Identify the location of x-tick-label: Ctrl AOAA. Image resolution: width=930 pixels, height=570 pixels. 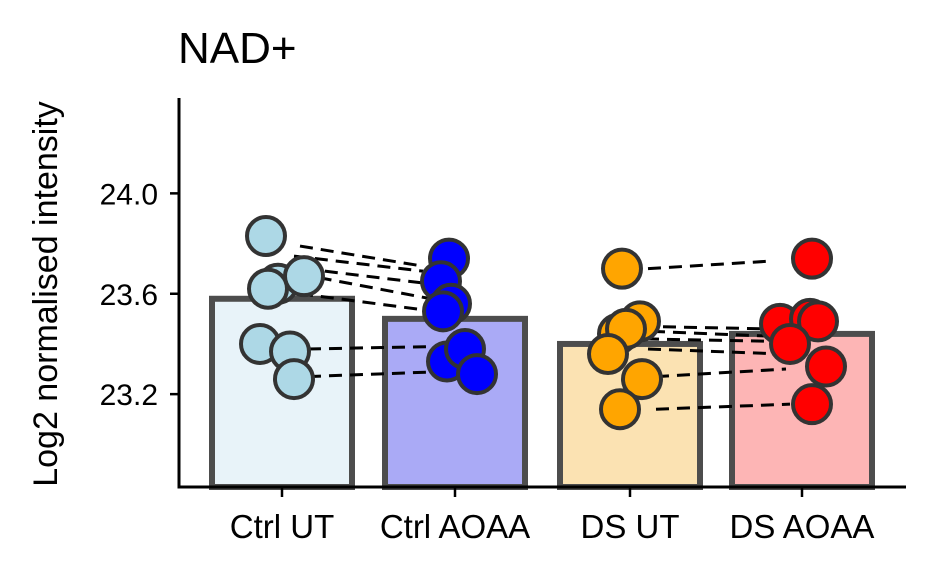
(455, 526).